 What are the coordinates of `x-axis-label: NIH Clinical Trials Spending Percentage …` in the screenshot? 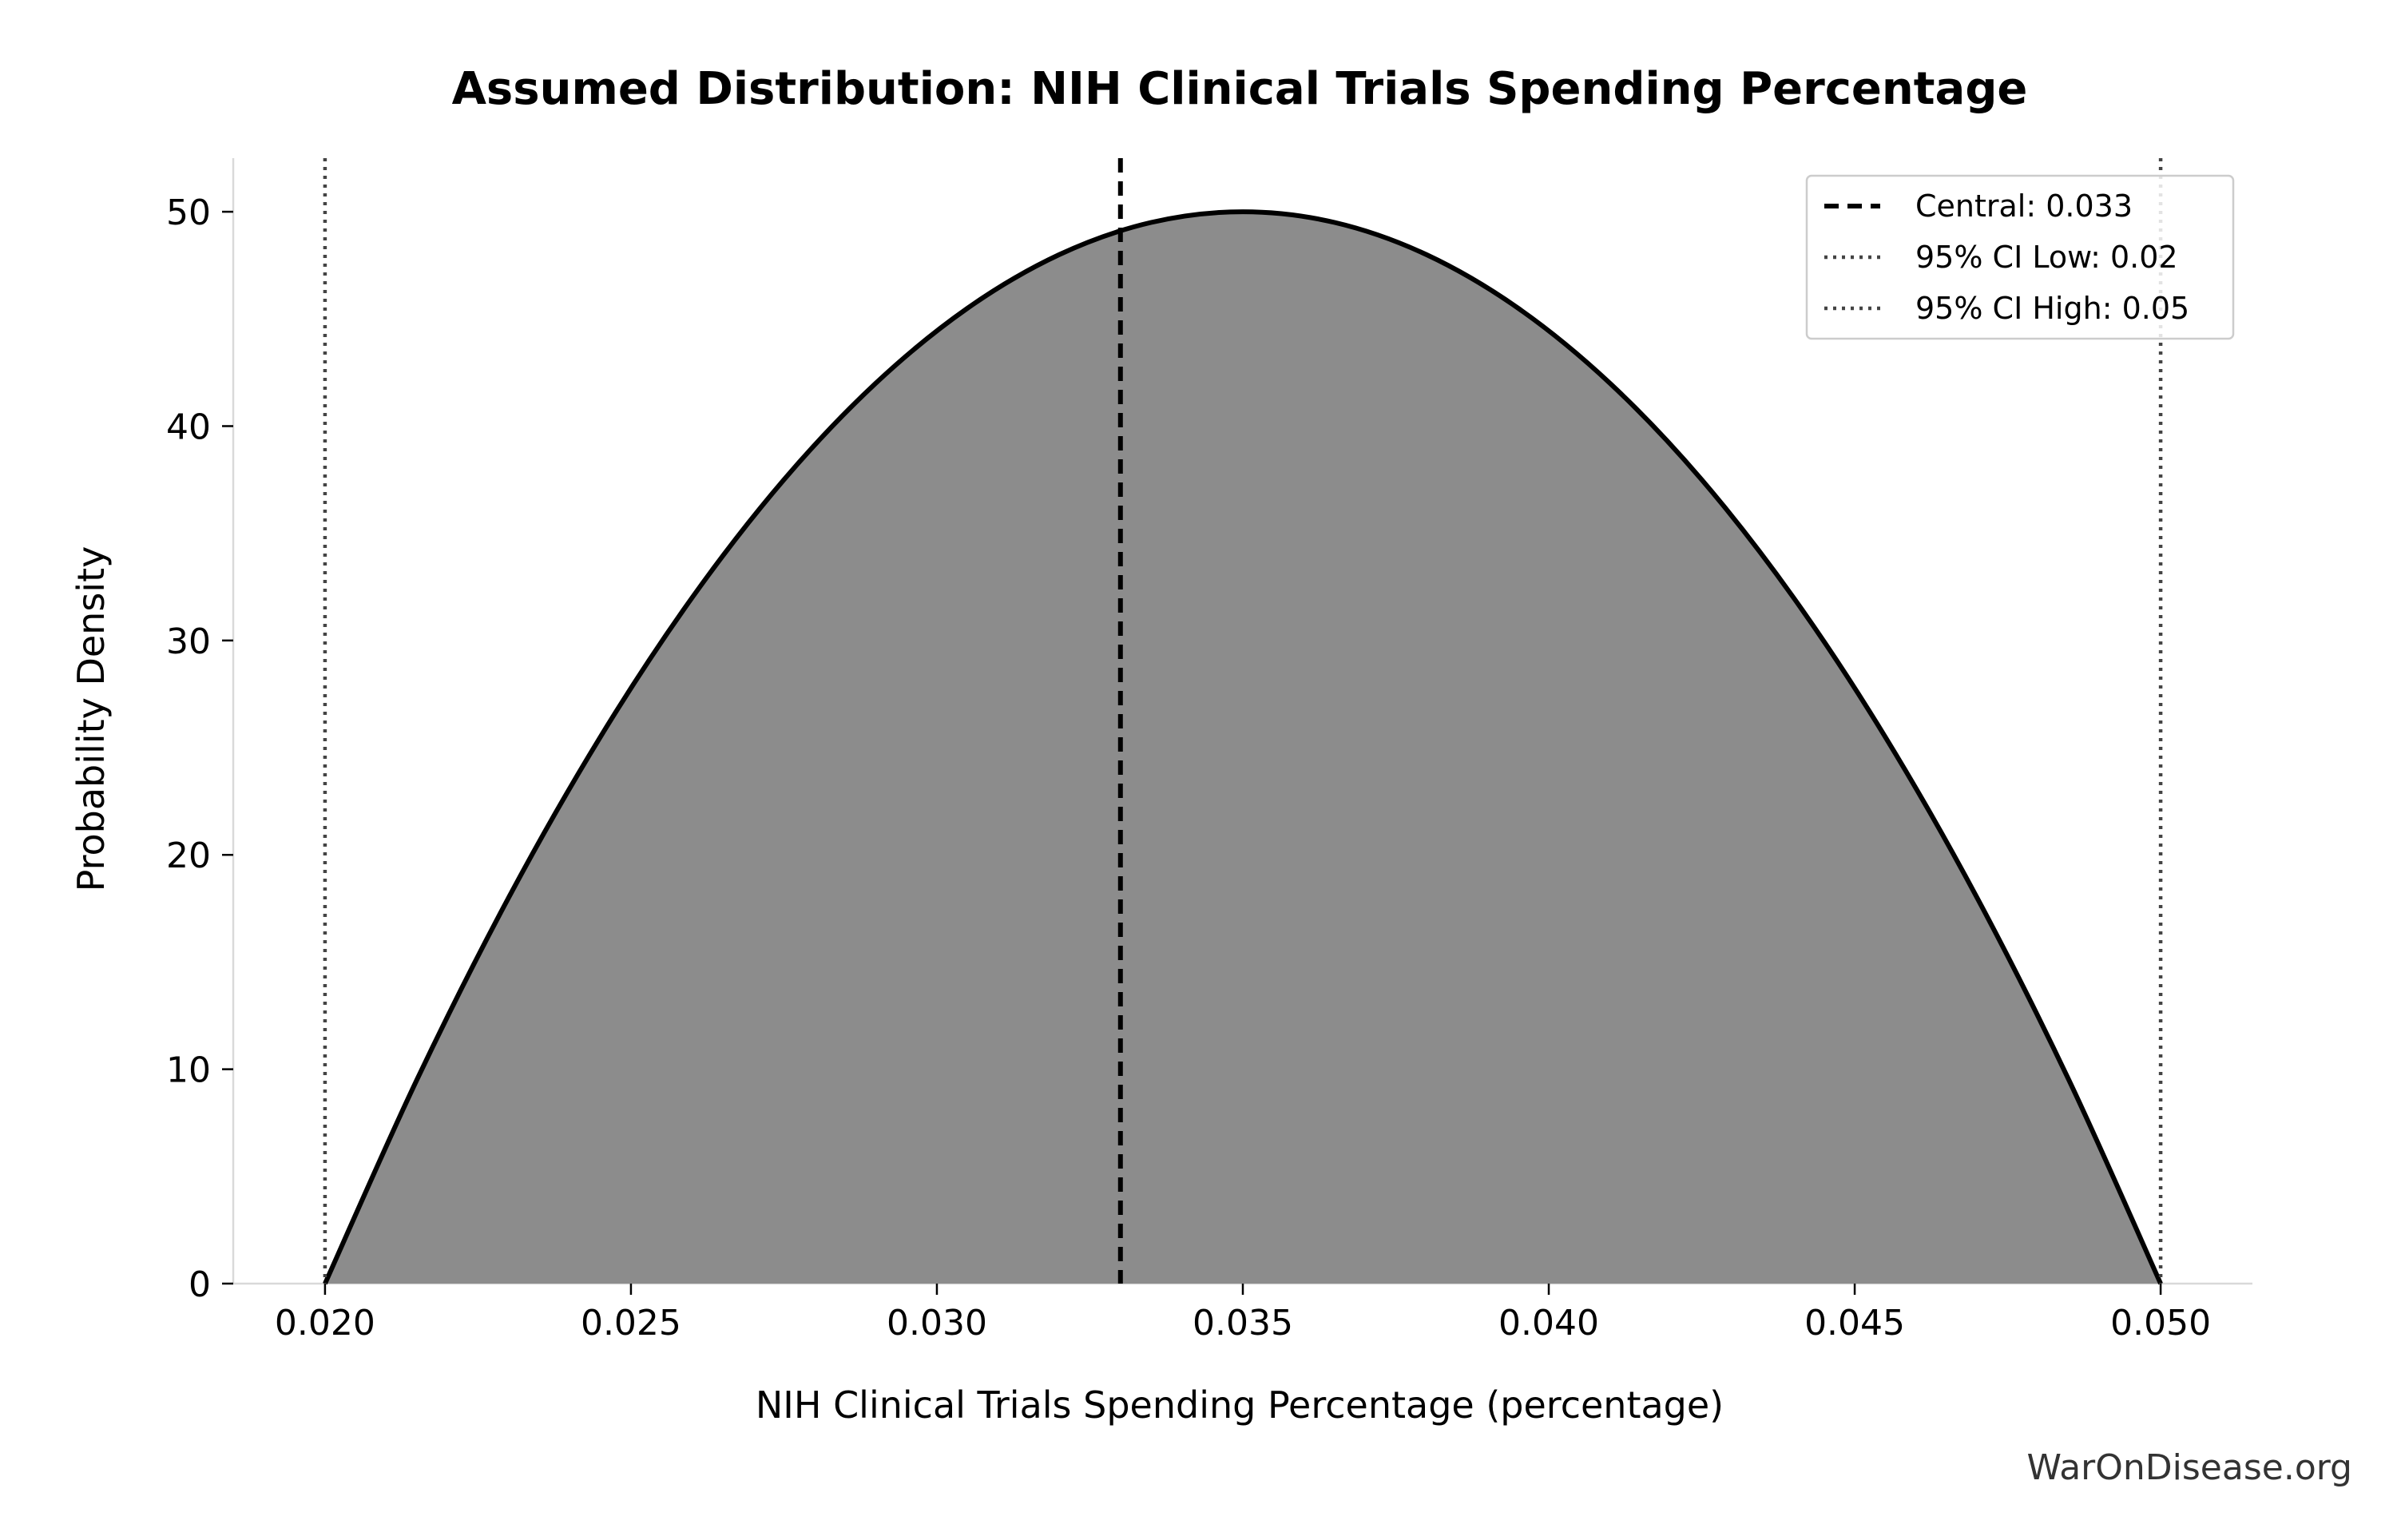 It's located at (1240, 1405).